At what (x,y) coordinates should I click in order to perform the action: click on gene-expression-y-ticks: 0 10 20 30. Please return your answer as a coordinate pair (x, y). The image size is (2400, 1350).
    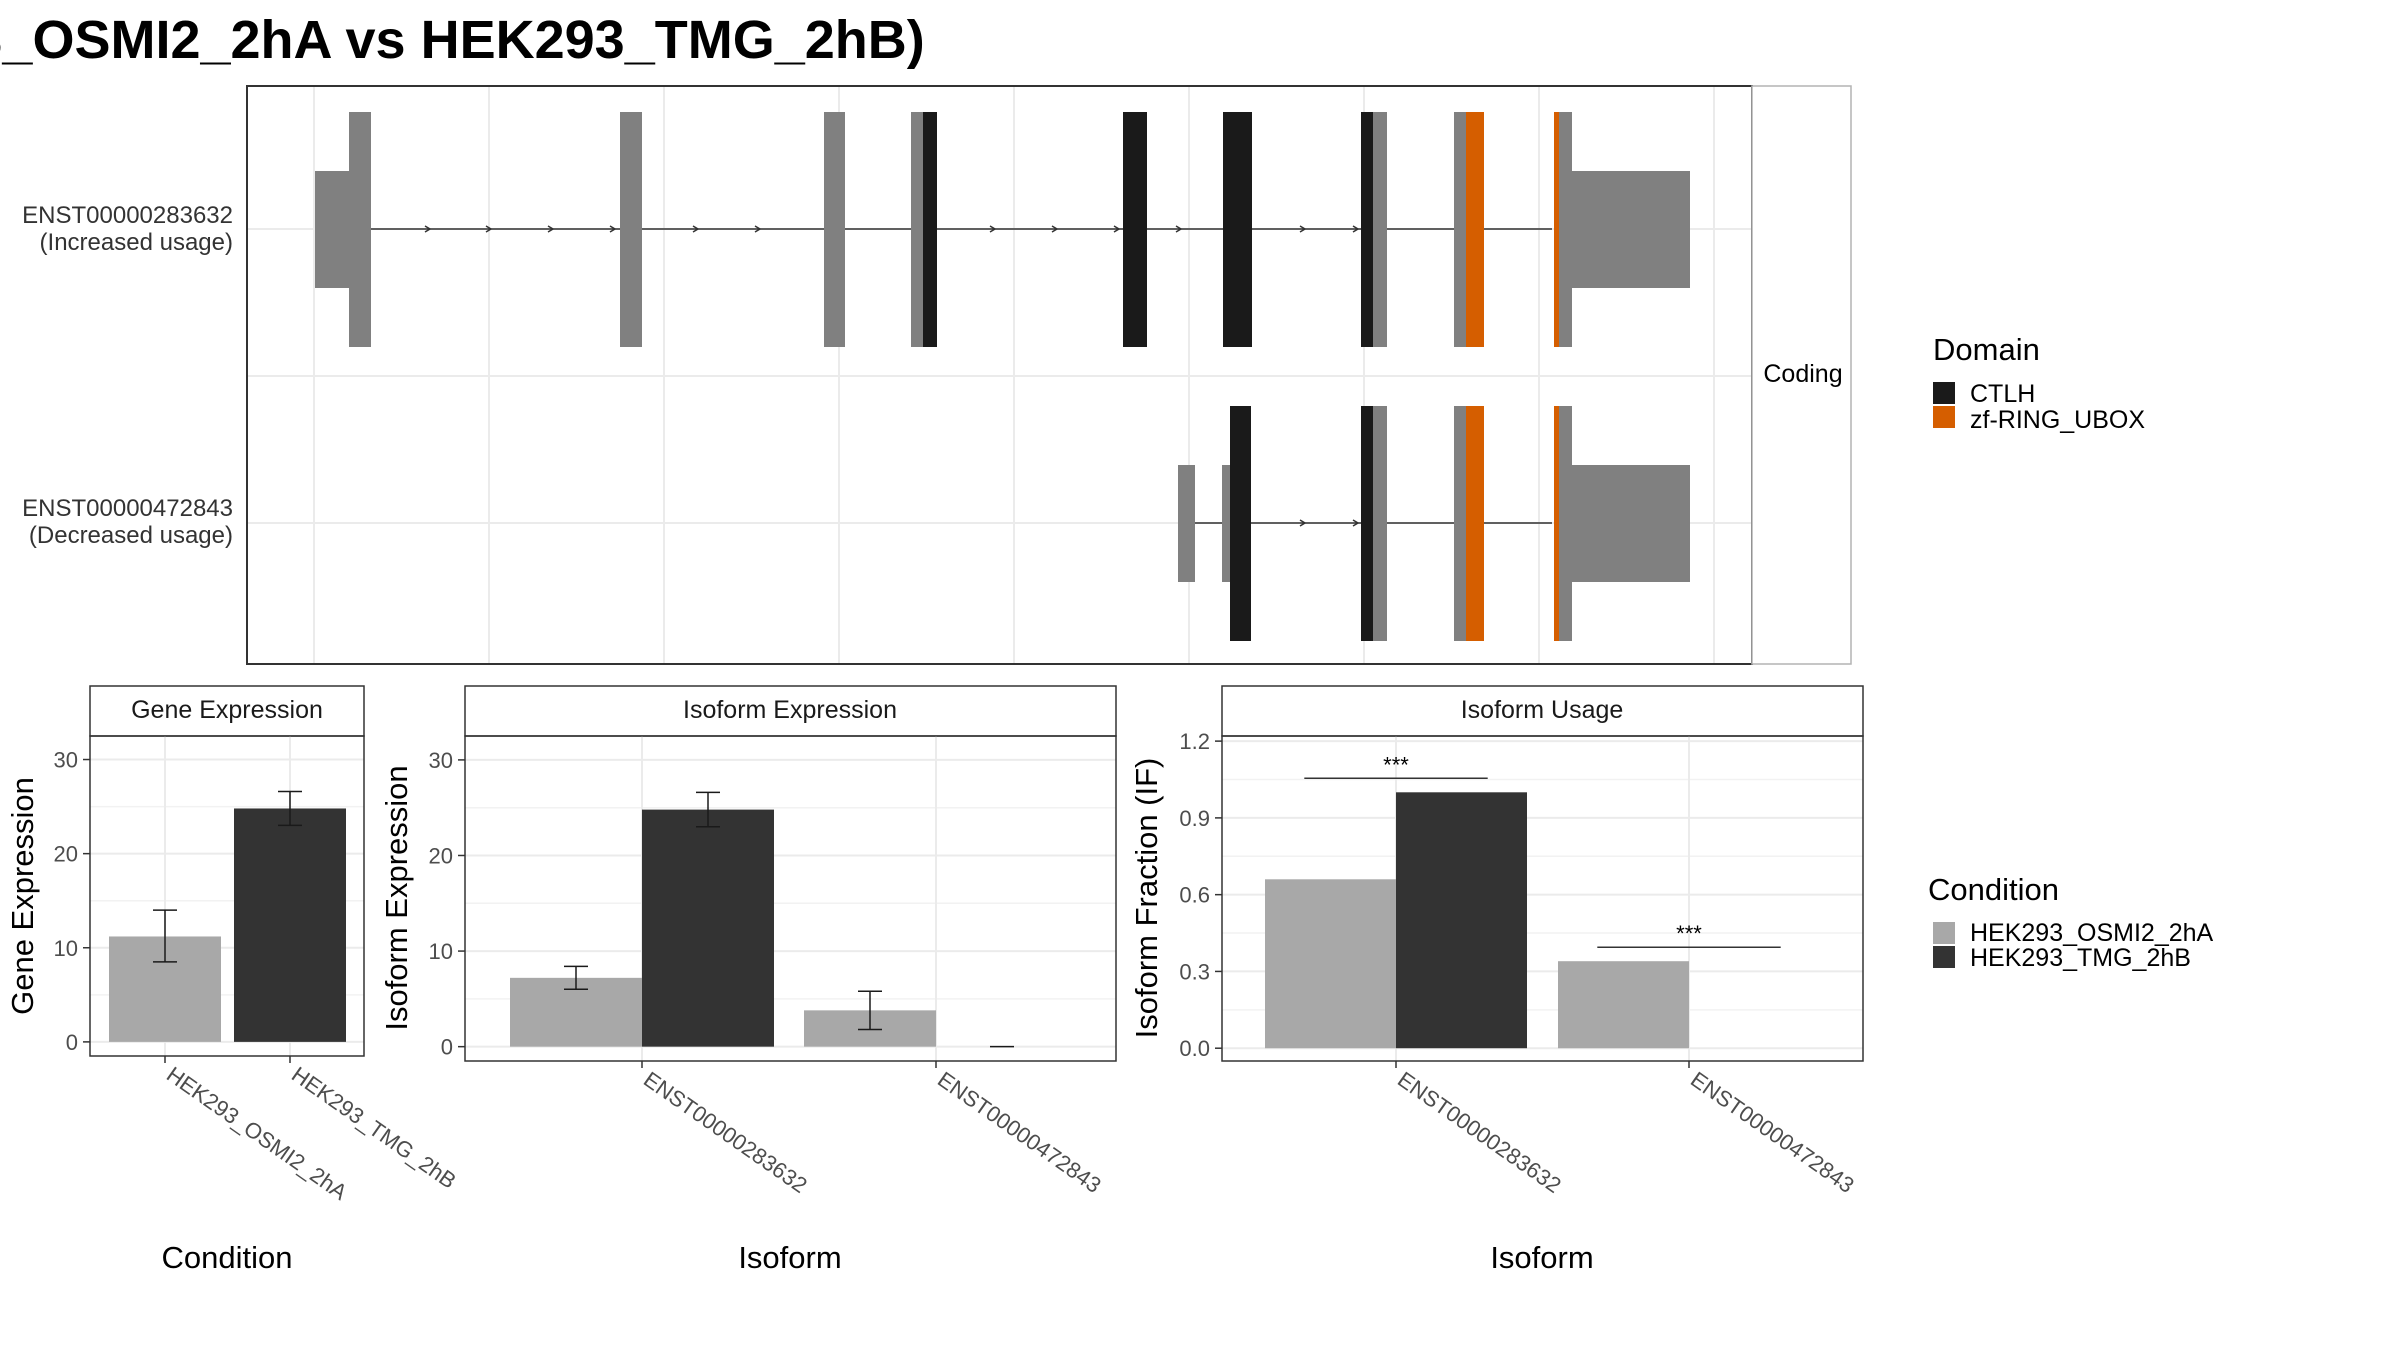
    Looking at the image, I should click on (72, 901).